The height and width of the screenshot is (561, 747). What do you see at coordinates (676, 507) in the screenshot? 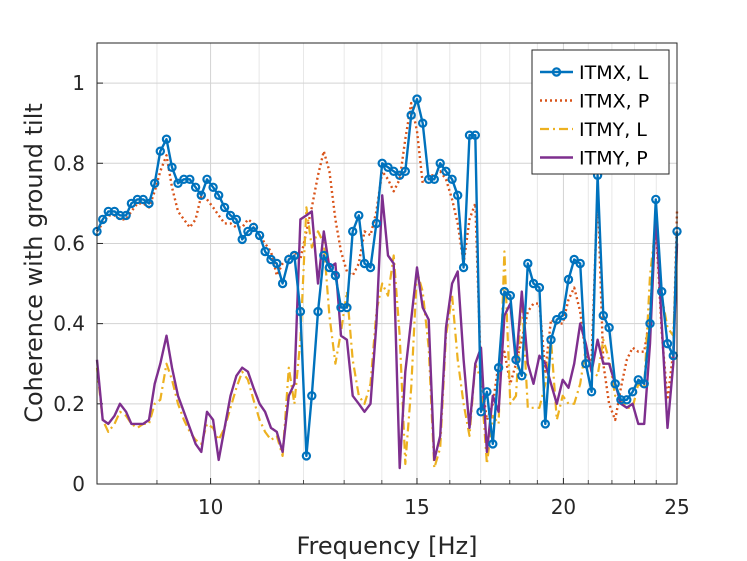
I see `x-tick-label: 25` at bounding box center [676, 507].